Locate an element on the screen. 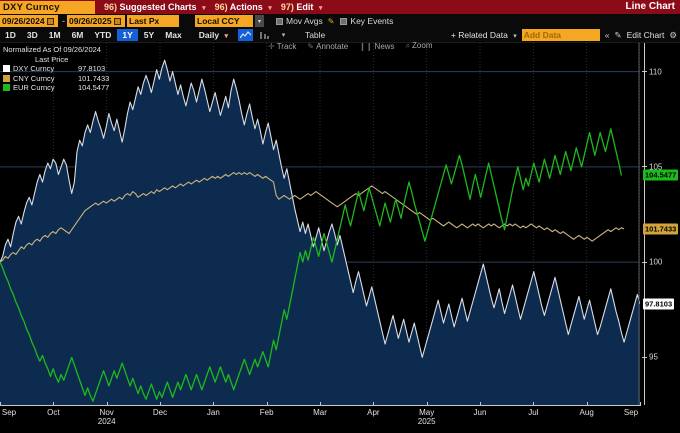 The height and width of the screenshot is (433, 680). legend-swatch-dxy is located at coordinates (6, 69).